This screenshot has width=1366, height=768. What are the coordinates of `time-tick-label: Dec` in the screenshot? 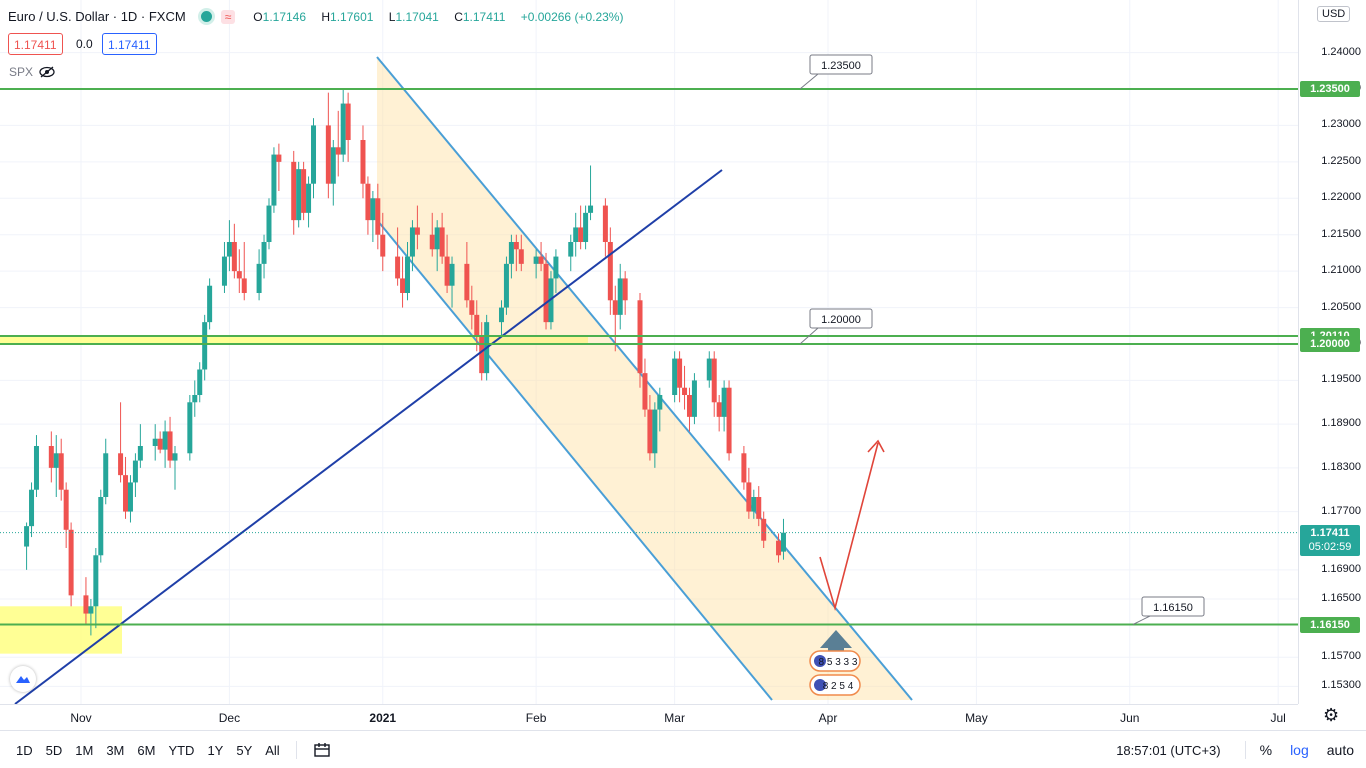 It's located at (229, 718).